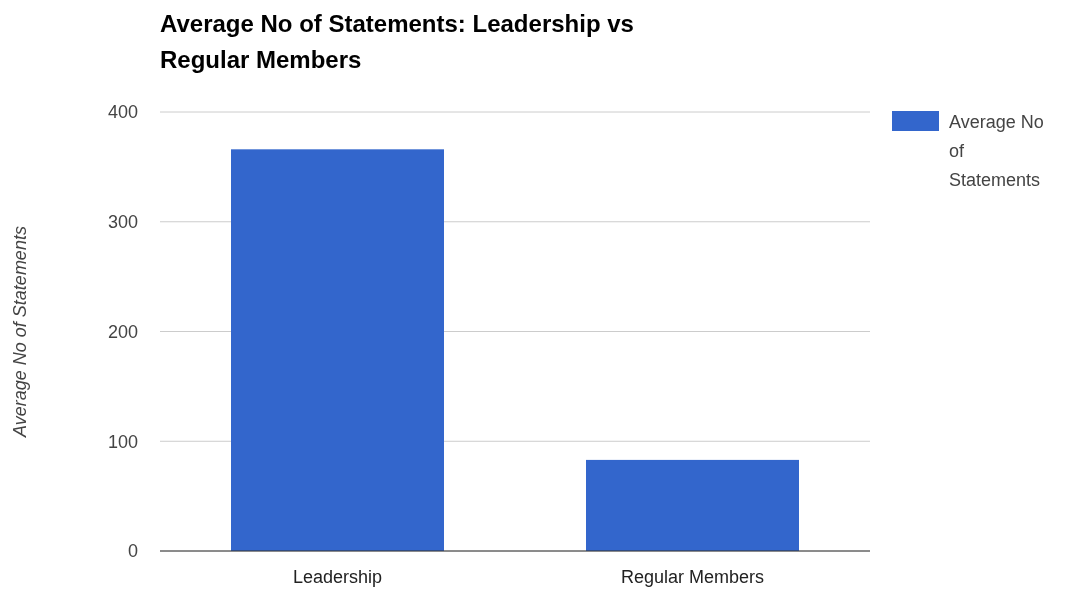 The image size is (1071, 591). Describe the element at coordinates (337, 577) in the screenshot. I see `x-tick-label: Leadership` at that location.